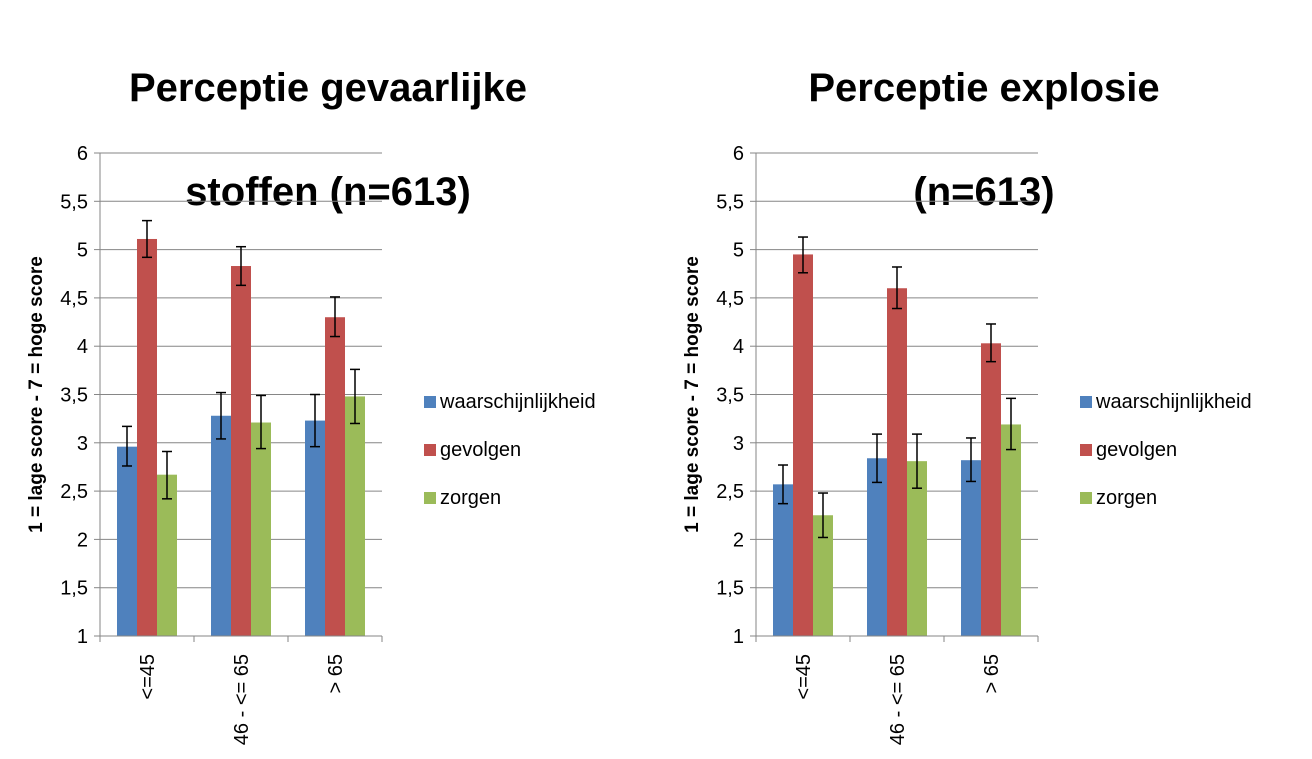 This screenshot has width=1312, height=759. I want to click on chart-title-line-2: (n=613), so click(984, 192).